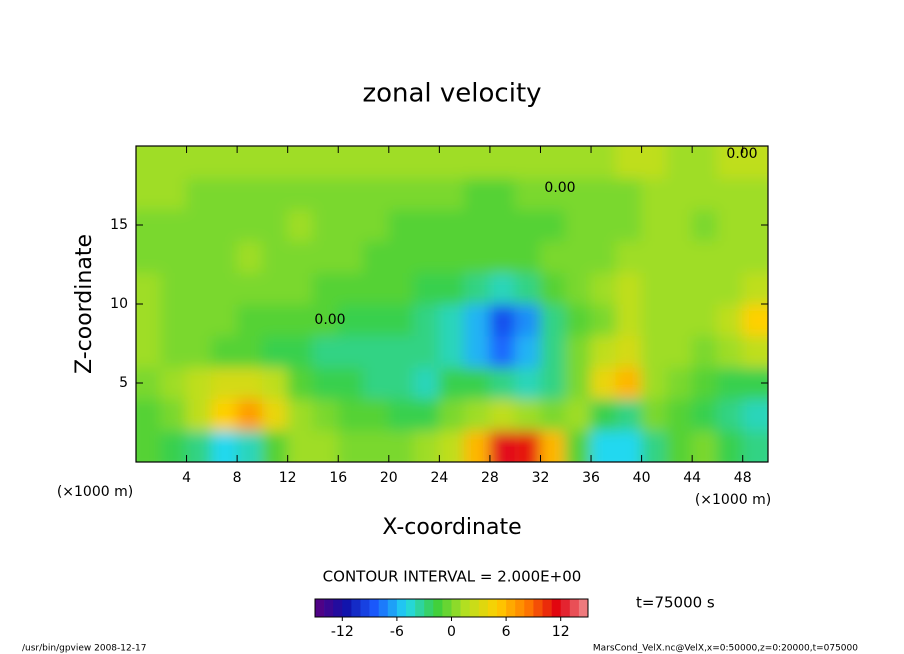 The height and width of the screenshot is (654, 904). Describe the element at coordinates (642, 478) in the screenshot. I see `x-tick-label: 40` at that location.